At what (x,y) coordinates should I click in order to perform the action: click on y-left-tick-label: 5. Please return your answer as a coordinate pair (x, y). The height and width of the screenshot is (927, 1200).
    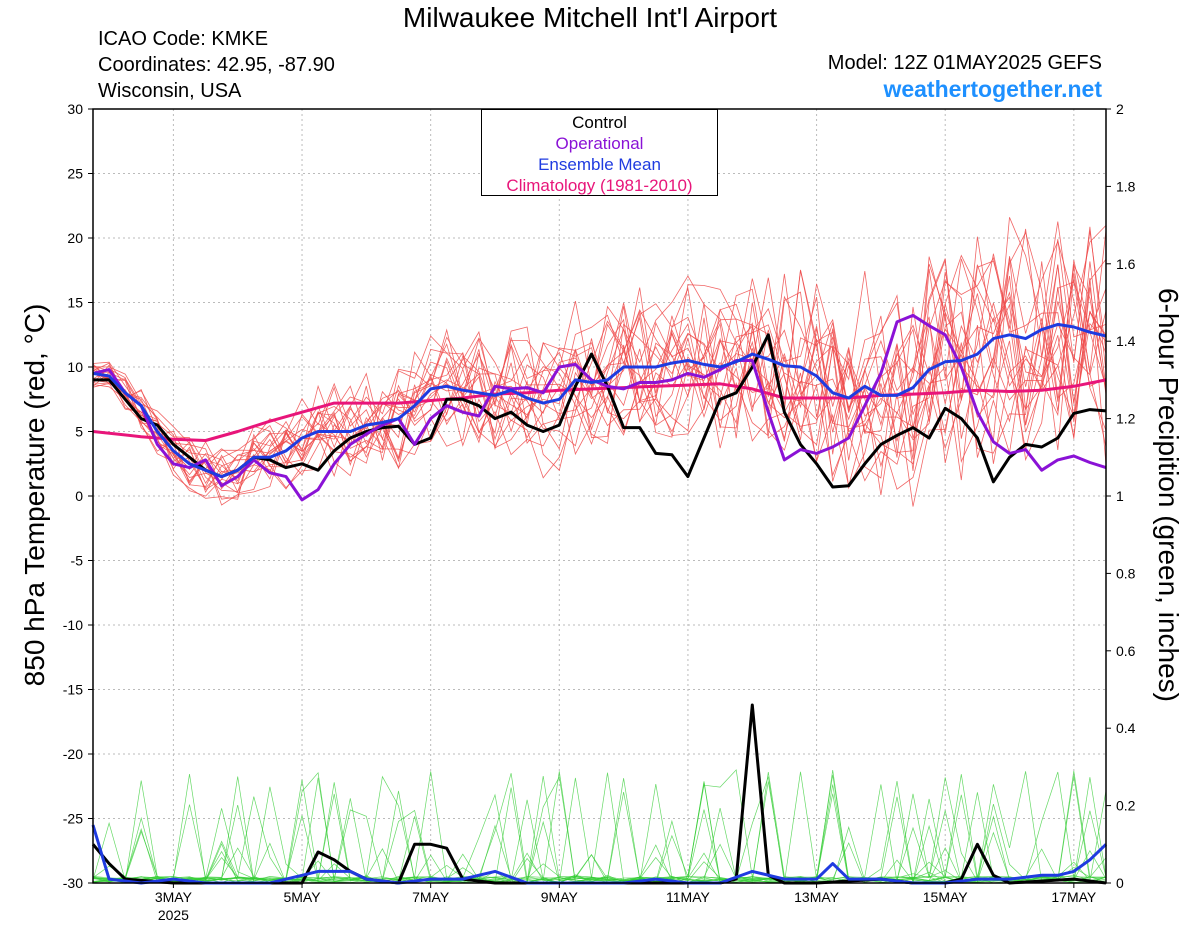
    Looking at the image, I should click on (79, 432).